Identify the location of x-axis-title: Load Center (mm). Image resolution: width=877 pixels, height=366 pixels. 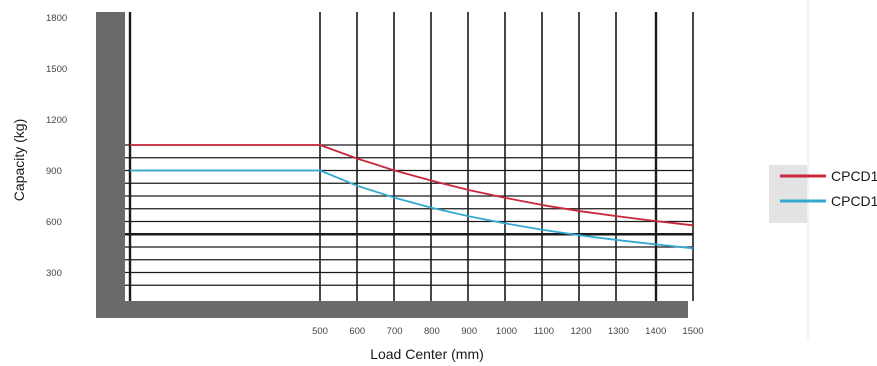
(427, 354).